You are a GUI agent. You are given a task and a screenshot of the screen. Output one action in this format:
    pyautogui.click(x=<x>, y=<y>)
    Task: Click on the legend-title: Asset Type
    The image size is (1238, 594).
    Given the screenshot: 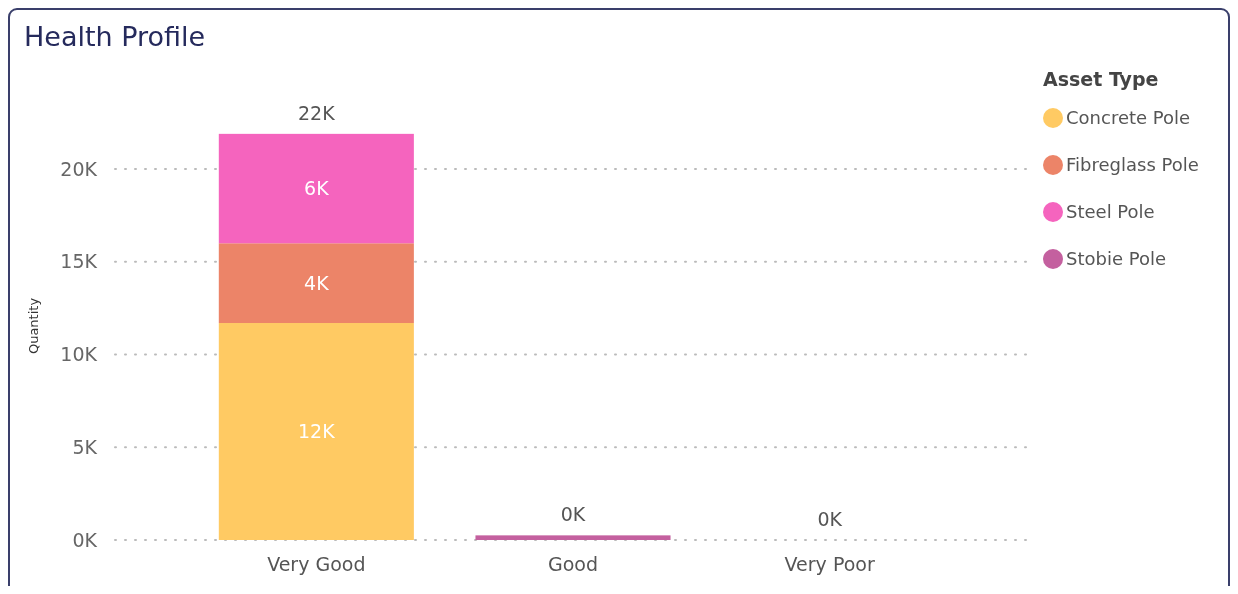 What is the action you would take?
    pyautogui.click(x=1101, y=79)
    